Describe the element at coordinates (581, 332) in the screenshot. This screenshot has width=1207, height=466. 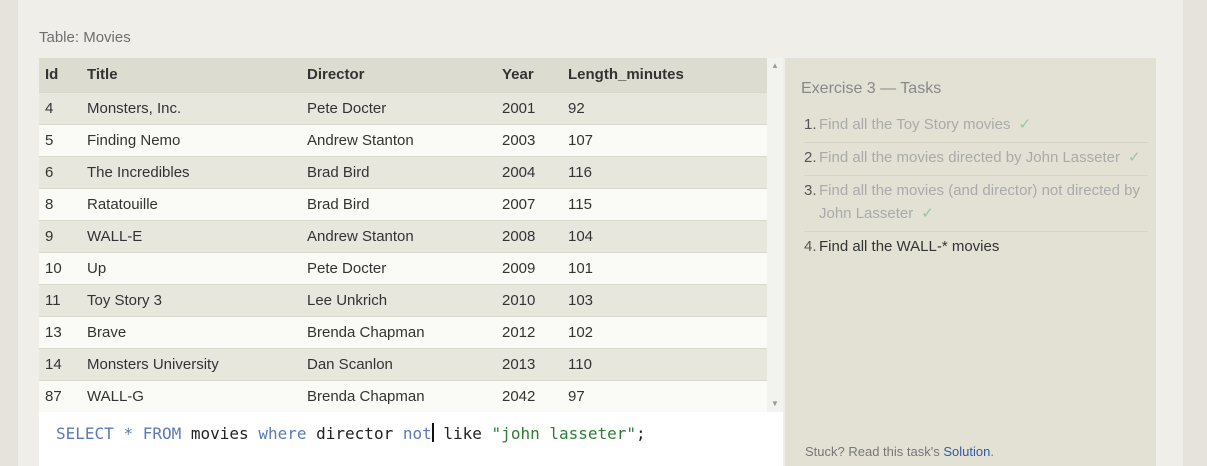
I see `cell-length: 102` at that location.